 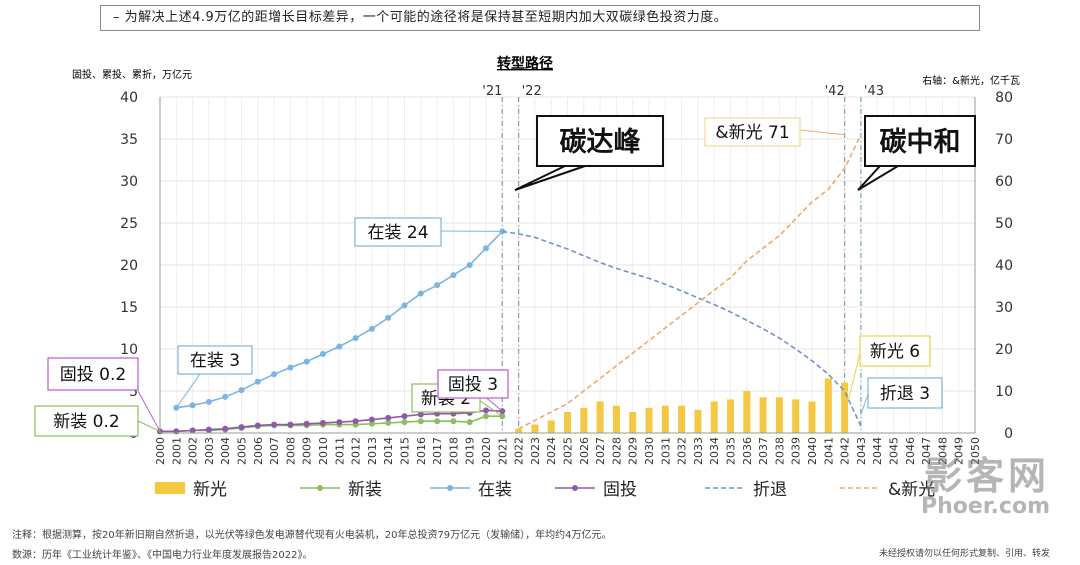 I want to click on label-xinguang-6-box, so click(x=895, y=351).